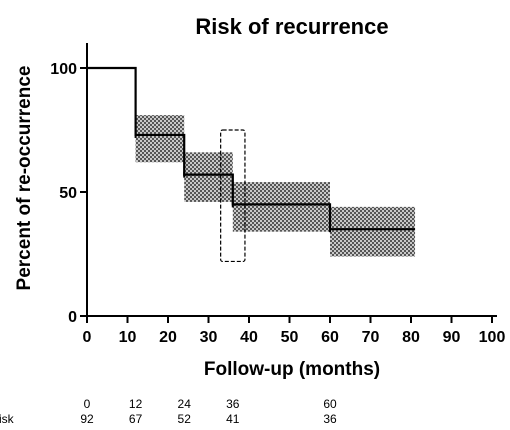 The width and height of the screenshot is (510, 430). What do you see at coordinates (249, 337) in the screenshot?
I see `x-tick-label: 40` at bounding box center [249, 337].